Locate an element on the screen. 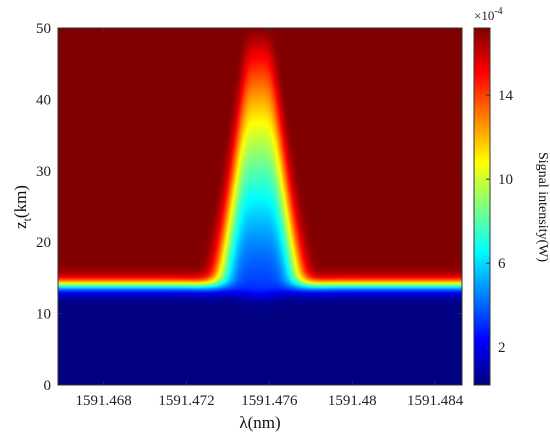 The height and width of the screenshot is (434, 550). x-tick-label: 1591.472 is located at coordinates (186, 401).